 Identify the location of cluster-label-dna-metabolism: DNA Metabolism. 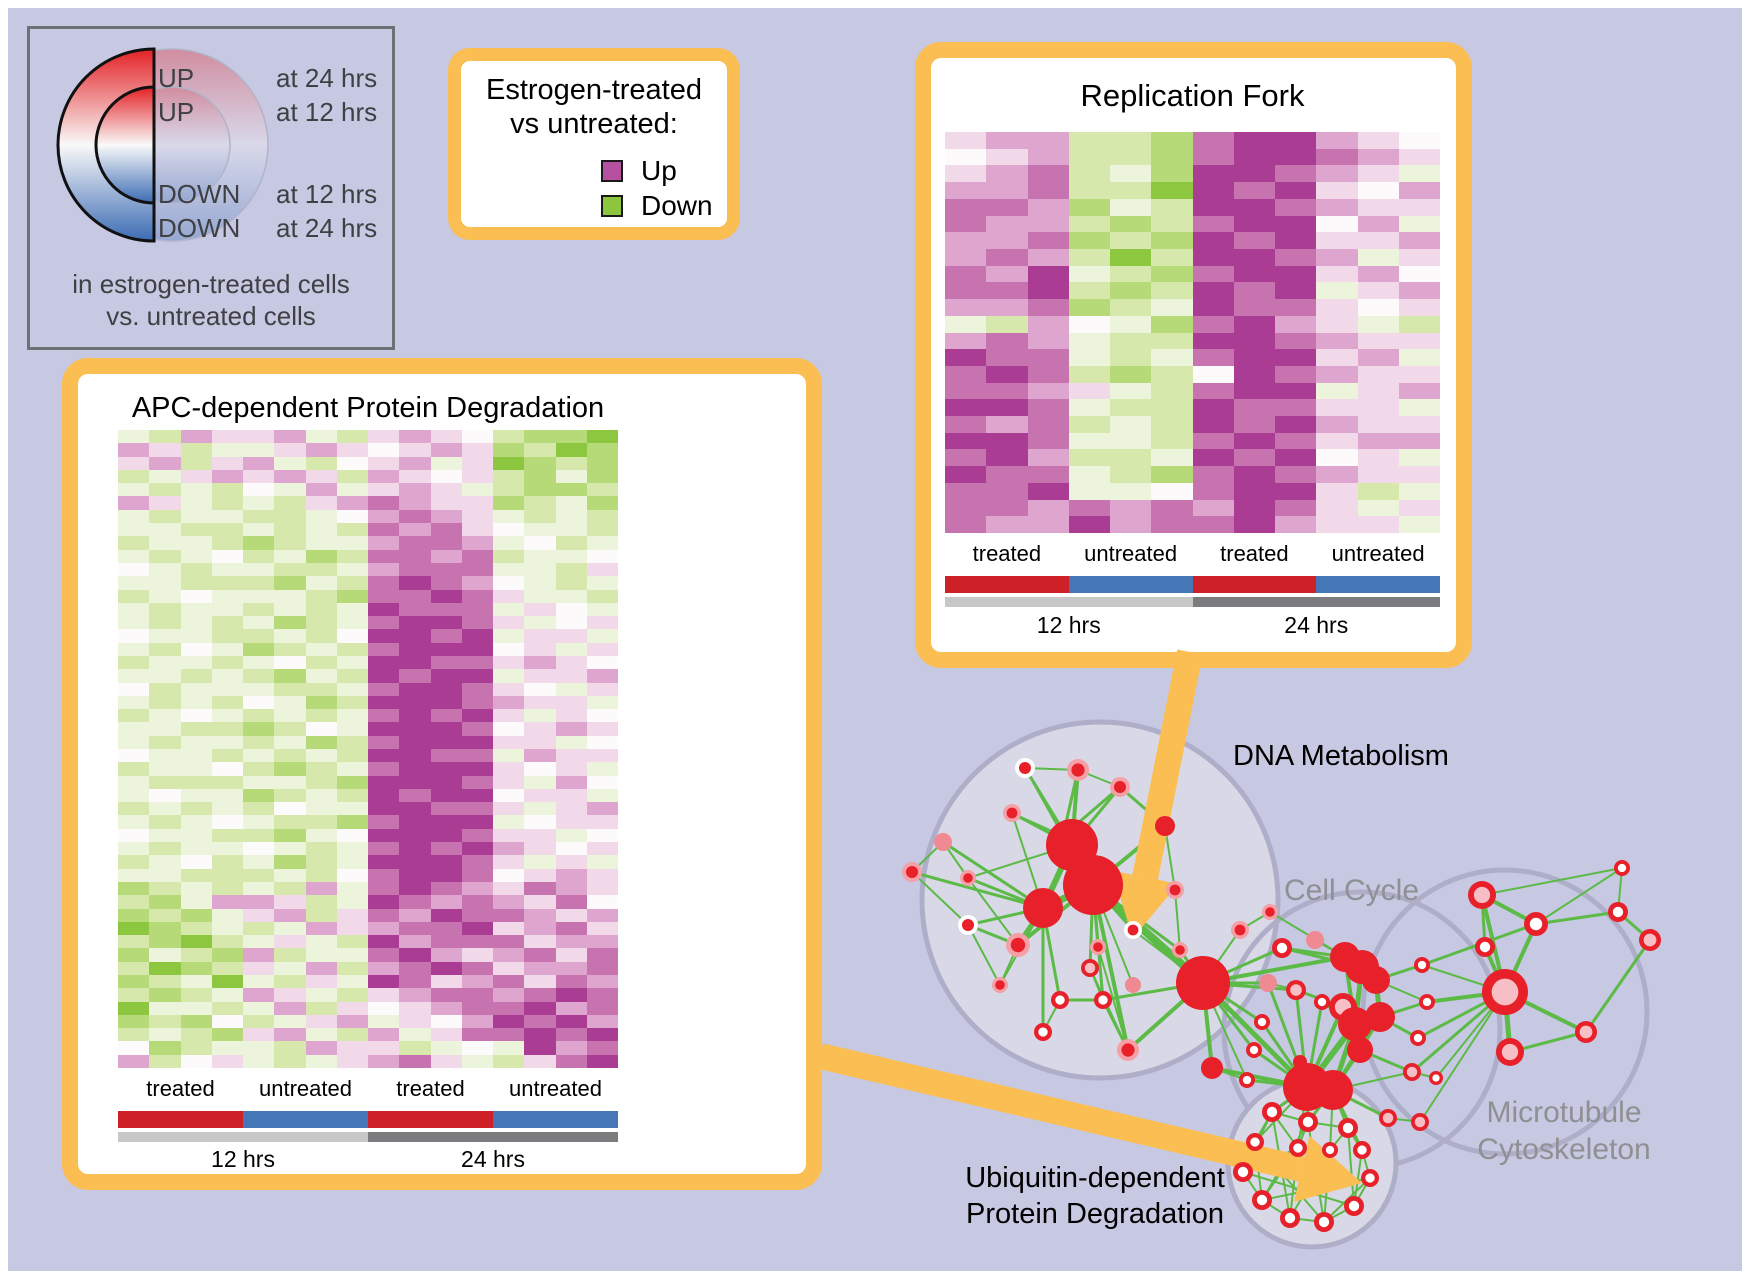
(1341, 756).